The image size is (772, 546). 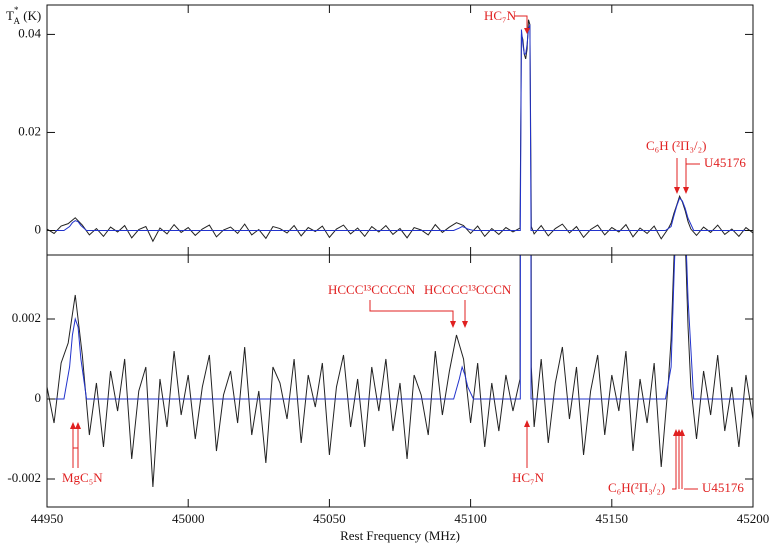 I want to click on x-tick-label: 45050, so click(x=329, y=518).